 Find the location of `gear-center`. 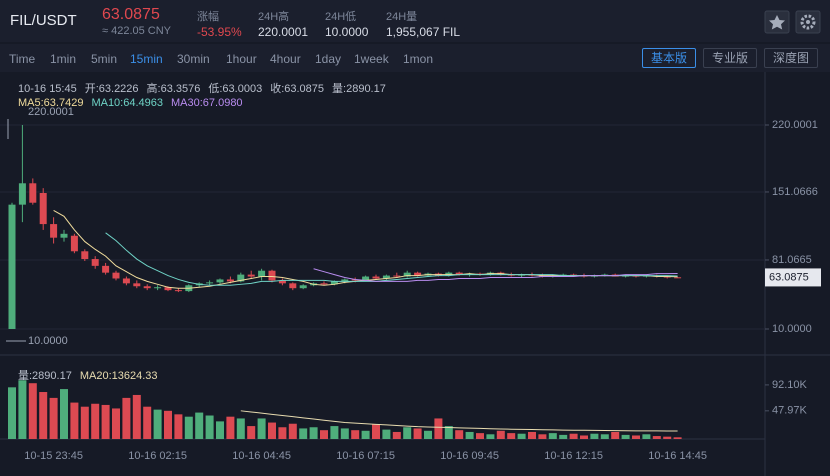

gear-center is located at coordinates (808, 22).